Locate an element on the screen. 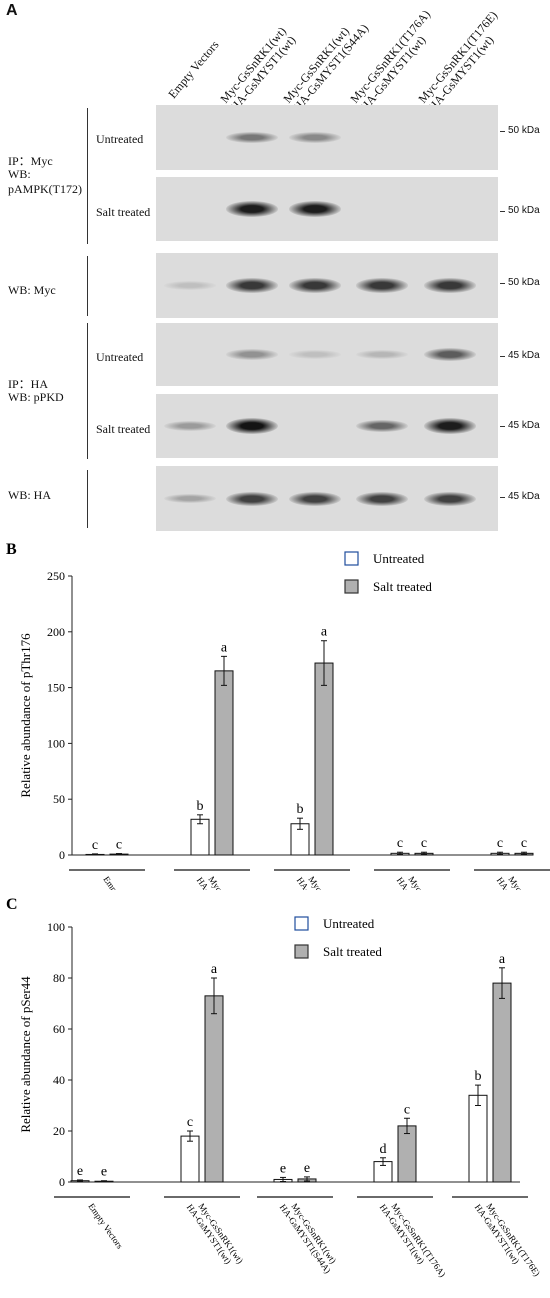 The image size is (550, 1298). category-label-line1: Empty Vectors is located at coordinates (105, 1226).